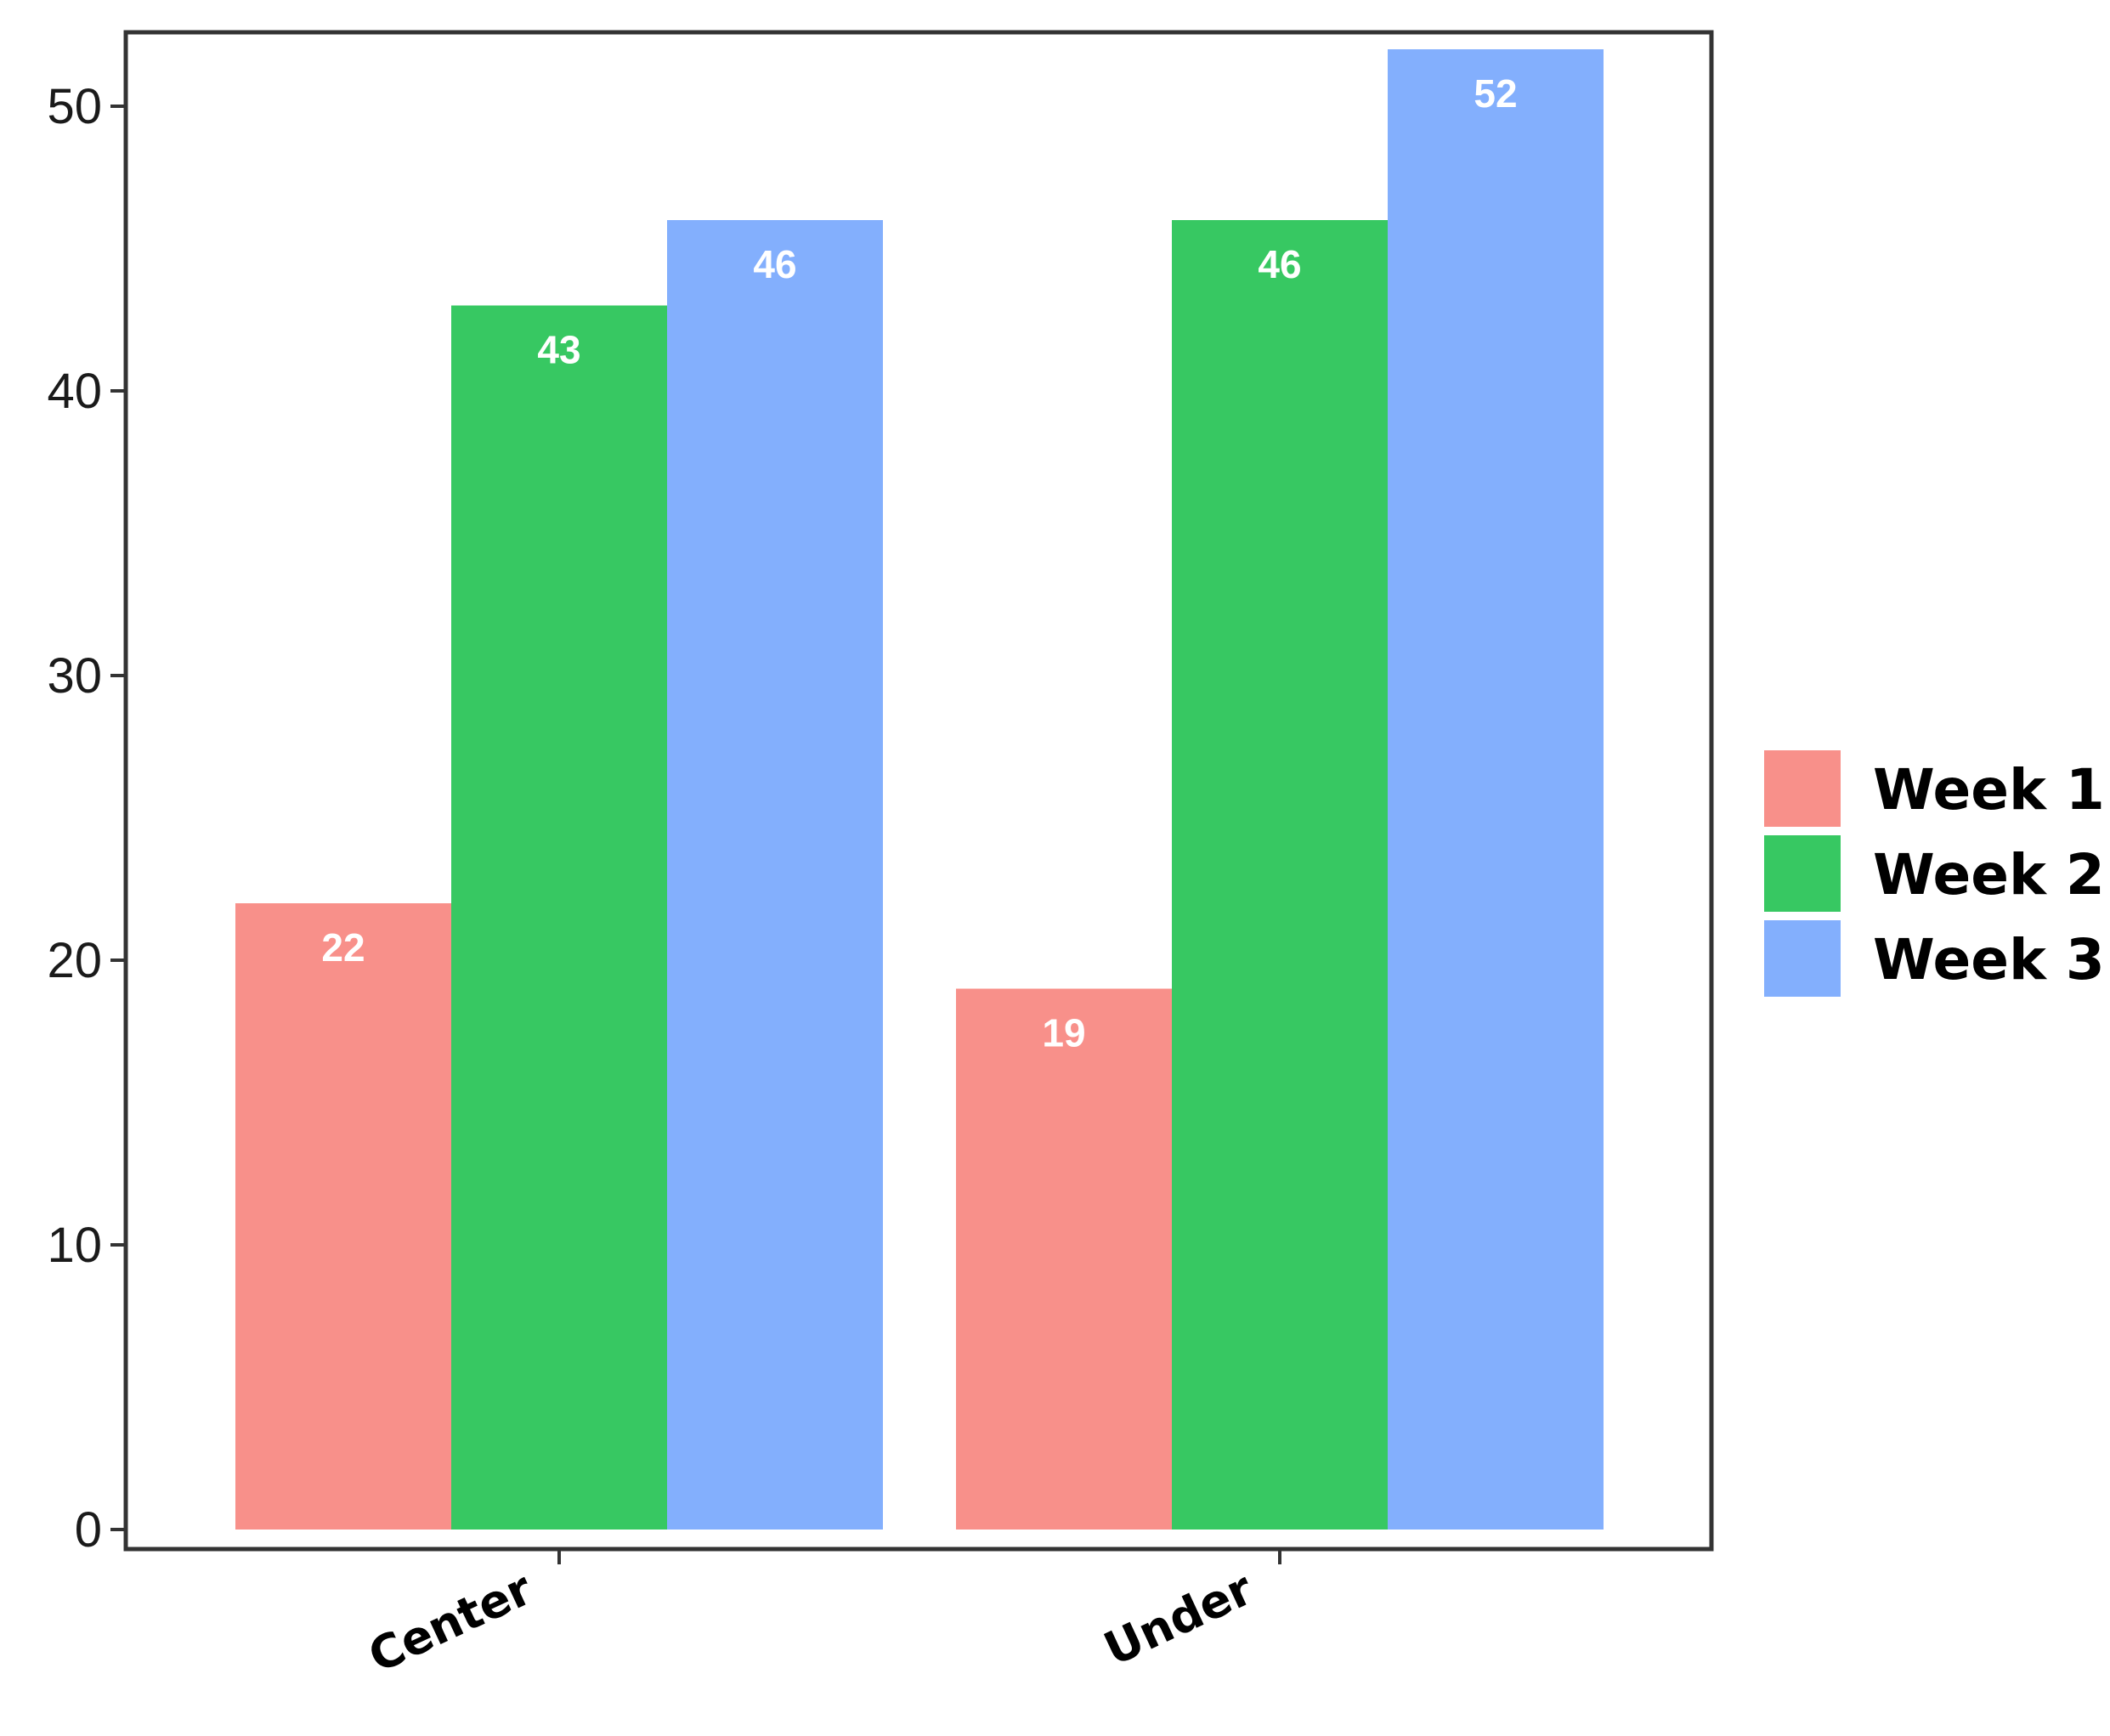  What do you see at coordinates (1989, 959) in the screenshot?
I see `legend-label: Week 3` at bounding box center [1989, 959].